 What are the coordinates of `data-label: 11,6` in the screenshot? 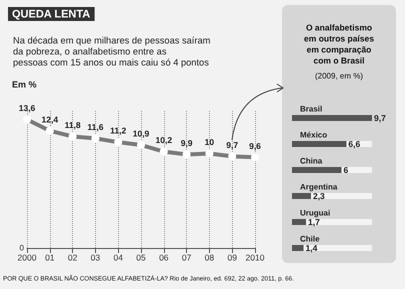 It's located at (95, 127).